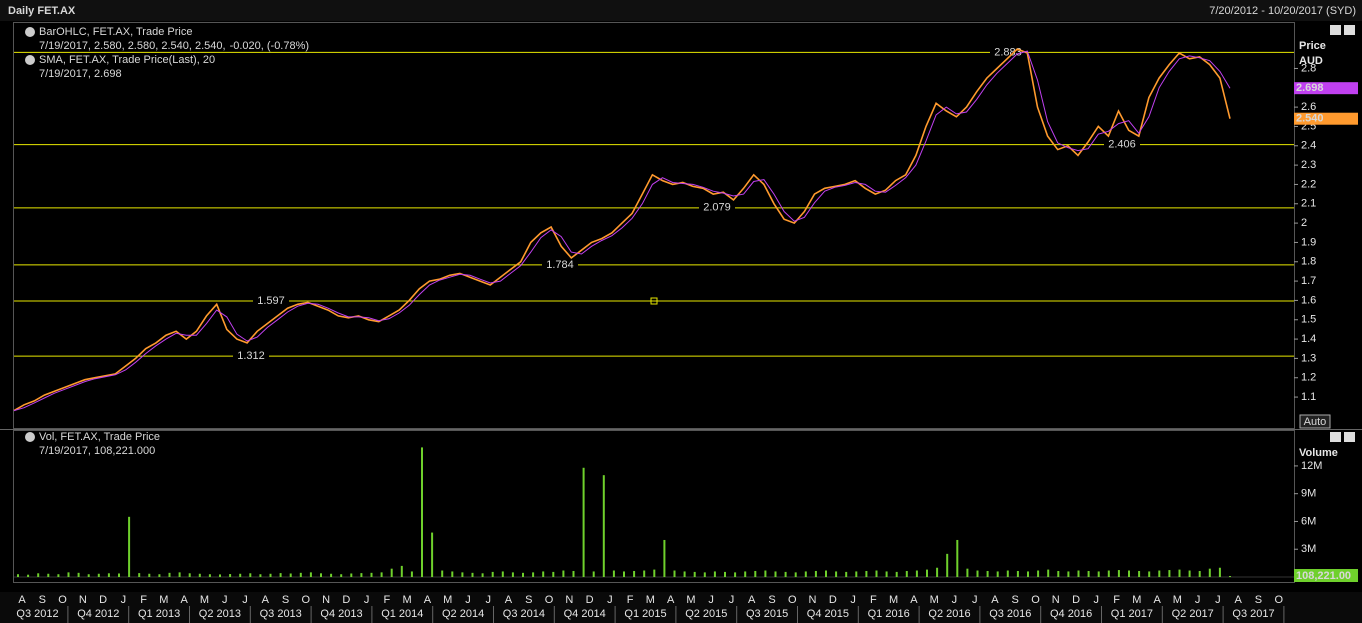 The width and height of the screenshot is (1362, 623). Describe the element at coordinates (767, 614) in the screenshot. I see `x-quarter-label: Q3 2015` at that location.